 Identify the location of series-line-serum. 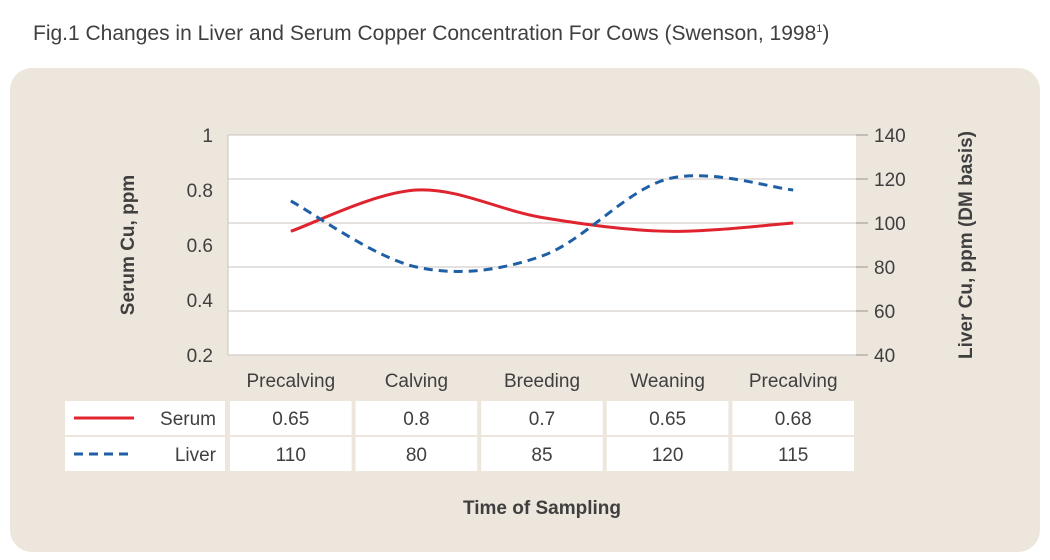
(542, 210).